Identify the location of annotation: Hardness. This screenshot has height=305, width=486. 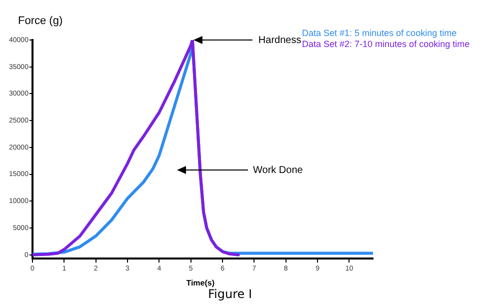
(280, 40).